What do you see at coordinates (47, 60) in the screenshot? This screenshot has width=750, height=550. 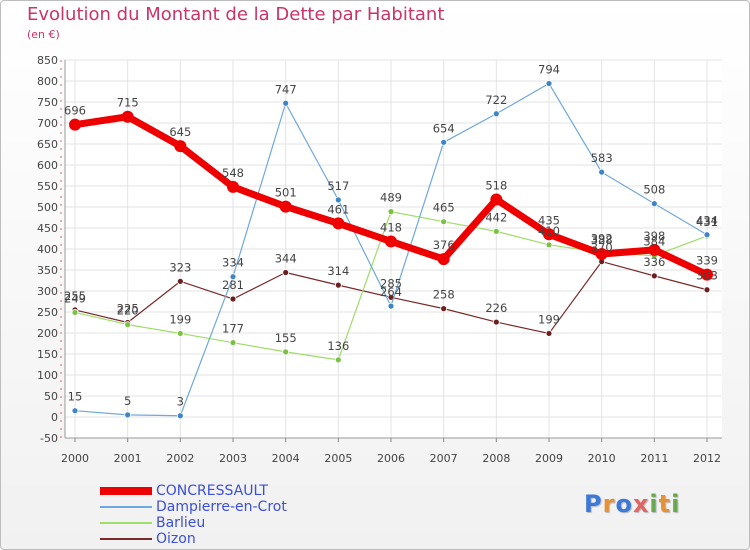 I see `y-tick-label: 850` at bounding box center [47, 60].